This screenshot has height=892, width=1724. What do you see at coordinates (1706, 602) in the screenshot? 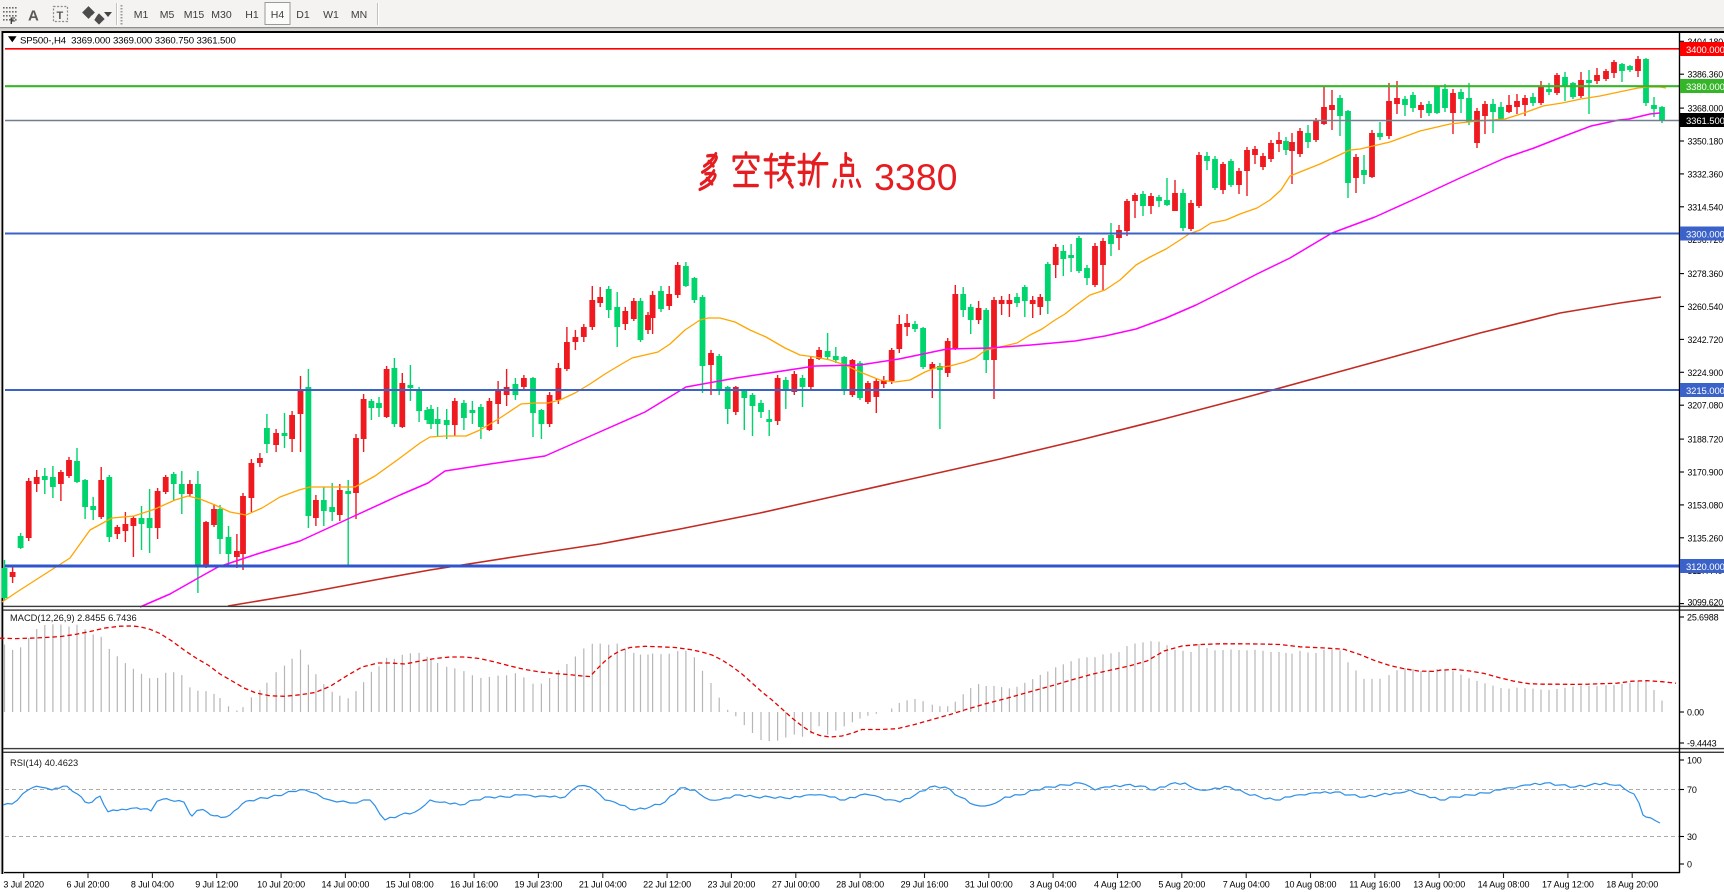
I see `svg-text: 3099.620` at bounding box center [1706, 602].